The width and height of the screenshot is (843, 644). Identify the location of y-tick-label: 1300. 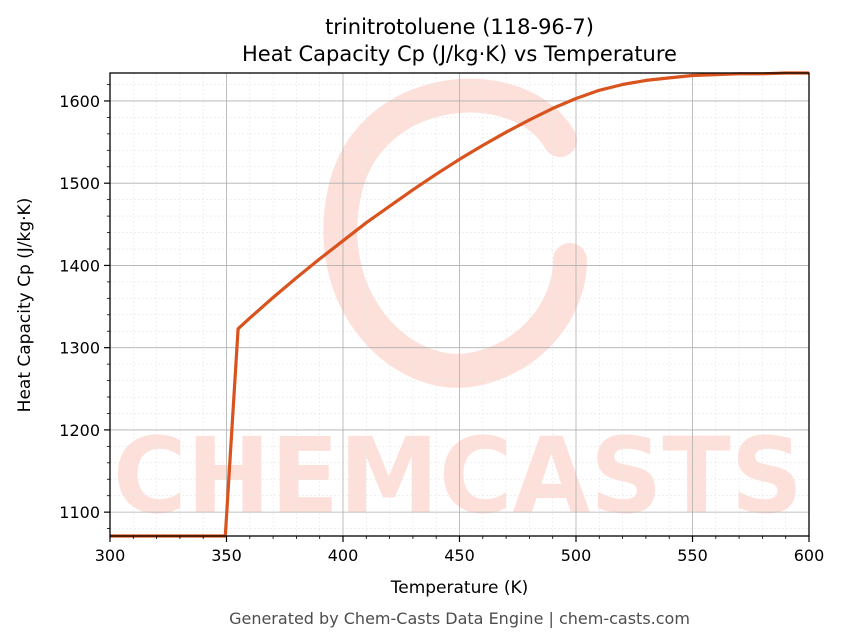
(79, 348).